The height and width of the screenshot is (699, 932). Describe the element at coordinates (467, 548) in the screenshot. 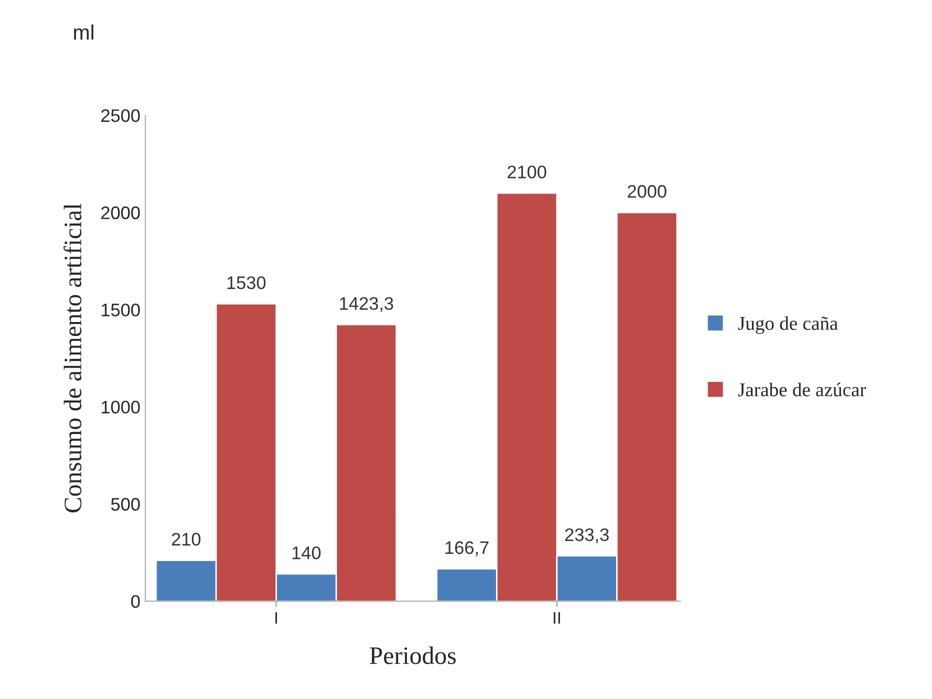

I see `data-label: 166,7` at that location.